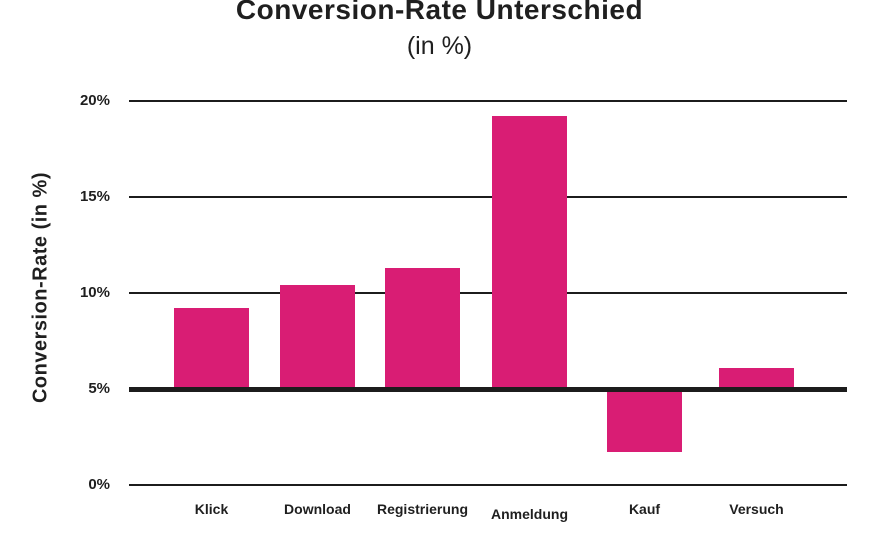 This screenshot has width=879, height=553. I want to click on bar-anmeldung, so click(529, 252).